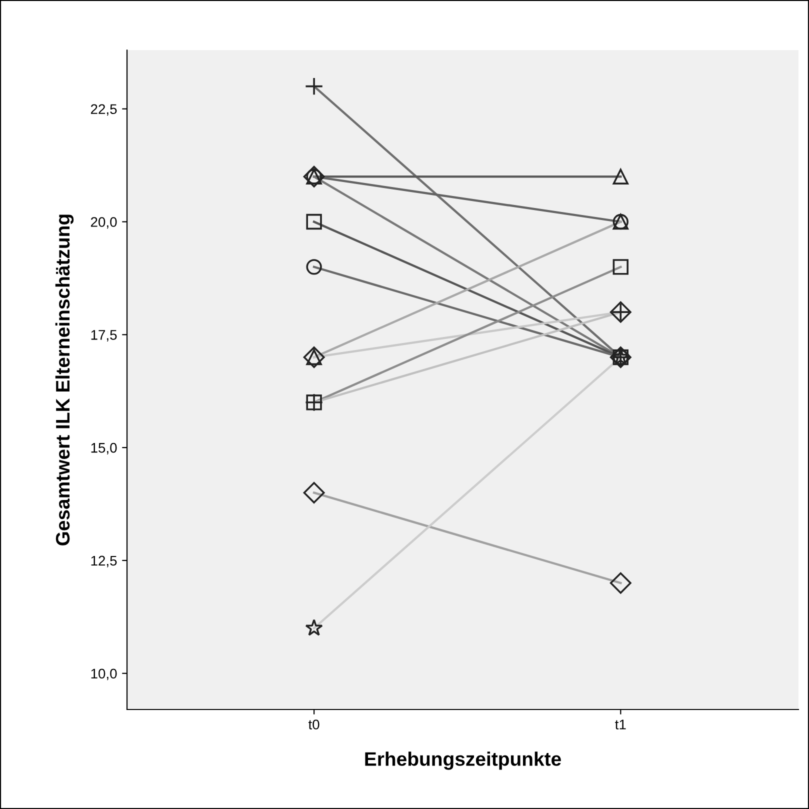 Image resolution: width=809 pixels, height=809 pixels. I want to click on y-tick-label: 17,5, so click(104, 336).